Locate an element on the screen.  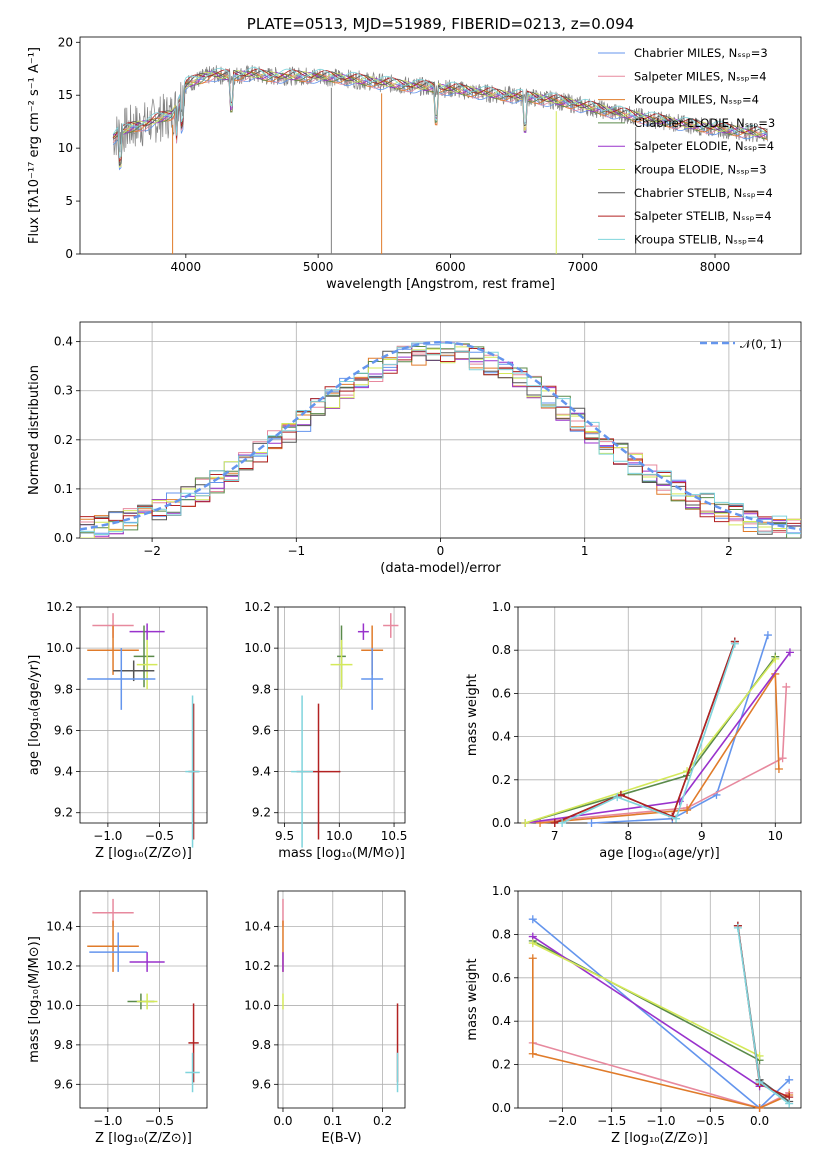
mass-vs-EBV-panel: 0.0 0.1 0.2 9.6 9.8 10.0 10.2 10.4 E(B-V) is located at coordinates (325, 1018).